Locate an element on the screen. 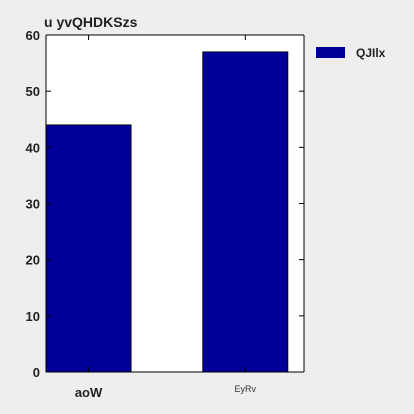 This screenshot has height=414, width=414. y-tick-label: 20 is located at coordinates (33, 260).